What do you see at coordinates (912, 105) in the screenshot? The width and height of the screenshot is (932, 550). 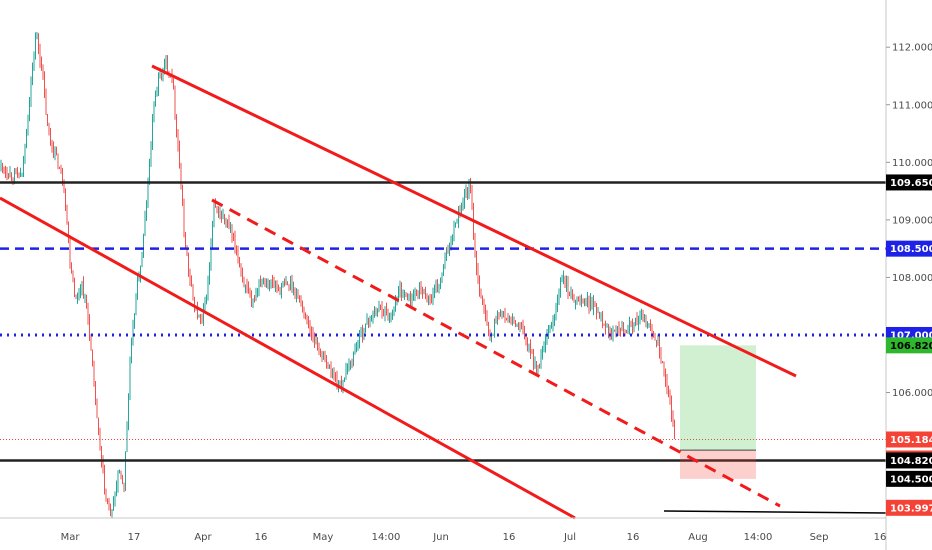 I see `price-tick-label-1: 111.000` at bounding box center [912, 105].